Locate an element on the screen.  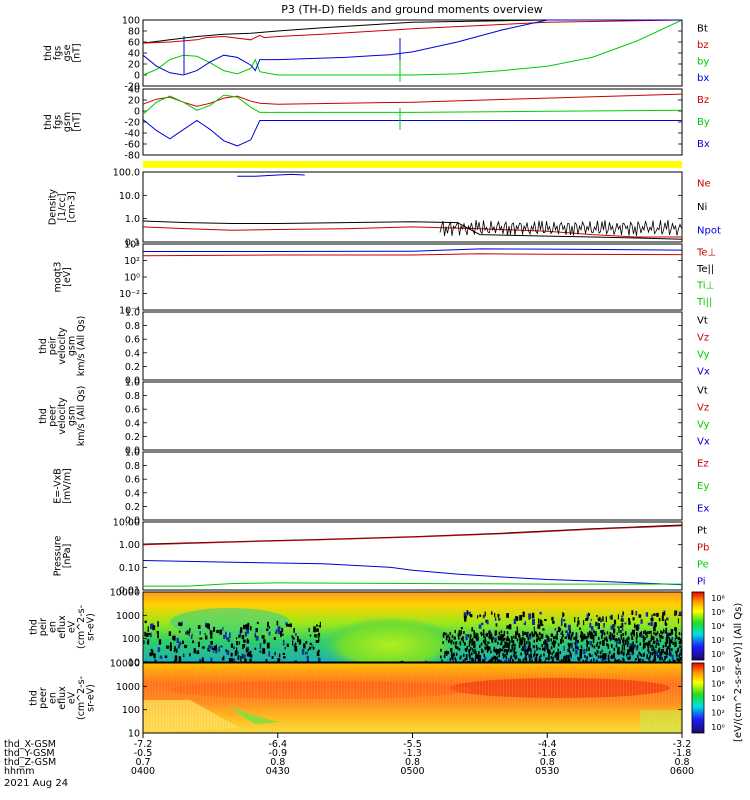
panel-temperature is located at coordinates (412, 277).